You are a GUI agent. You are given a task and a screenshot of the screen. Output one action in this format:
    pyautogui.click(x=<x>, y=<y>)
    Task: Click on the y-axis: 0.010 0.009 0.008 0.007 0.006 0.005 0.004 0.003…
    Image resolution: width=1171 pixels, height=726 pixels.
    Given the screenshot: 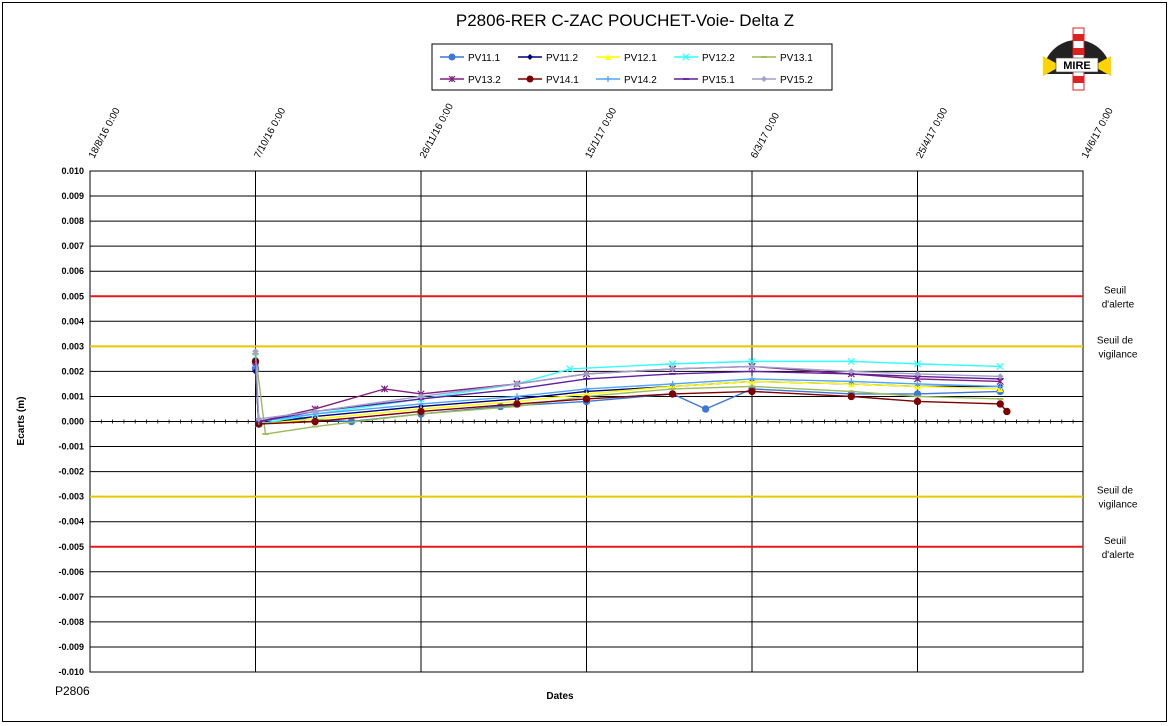 What is the action you would take?
    pyautogui.click(x=71, y=421)
    